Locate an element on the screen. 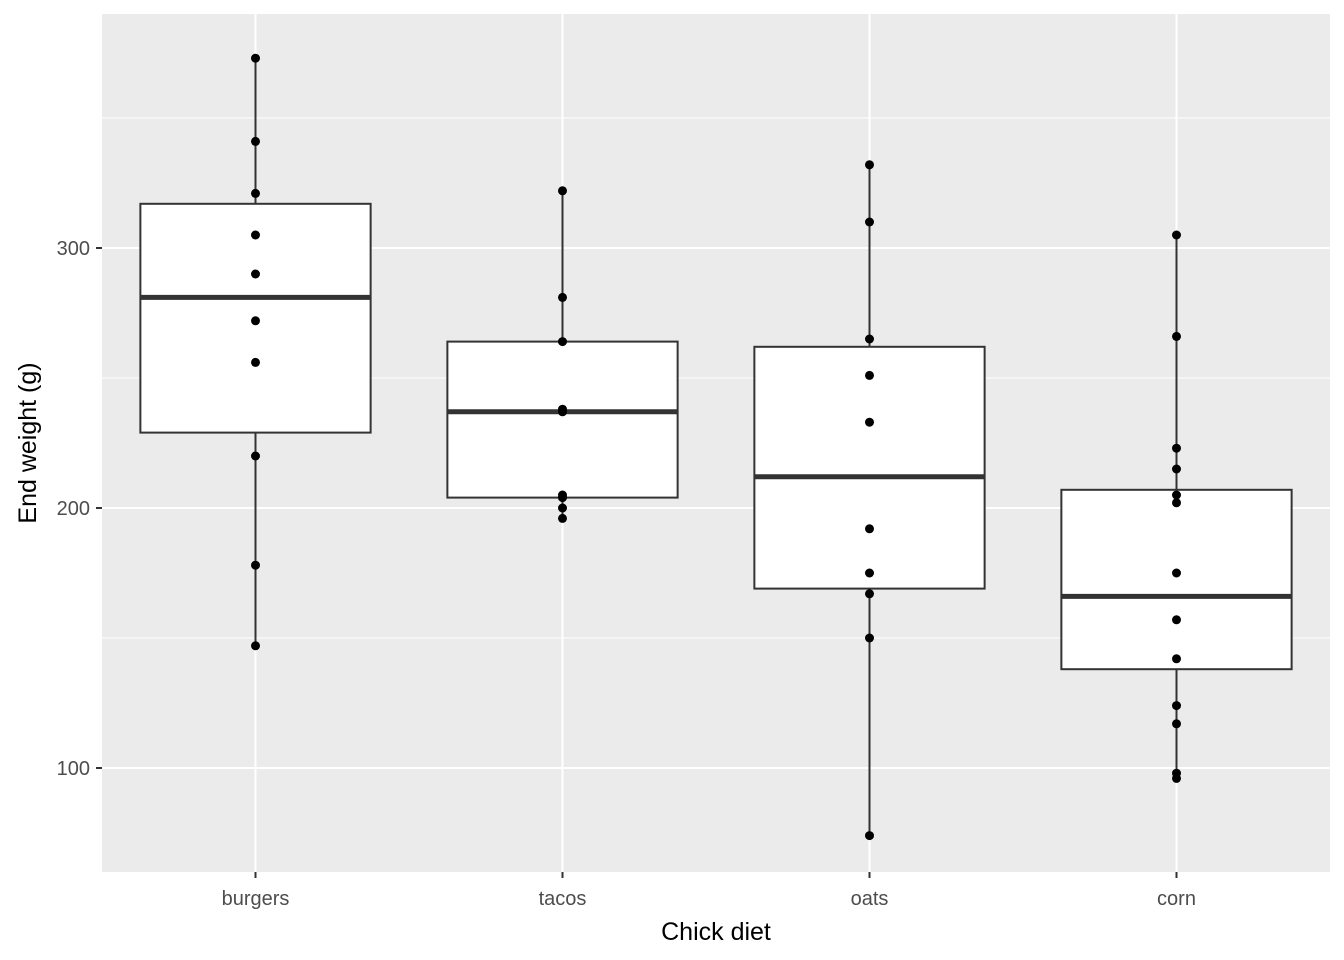  y-axis-ticks: 100 200 300 is located at coordinates (79, 509).